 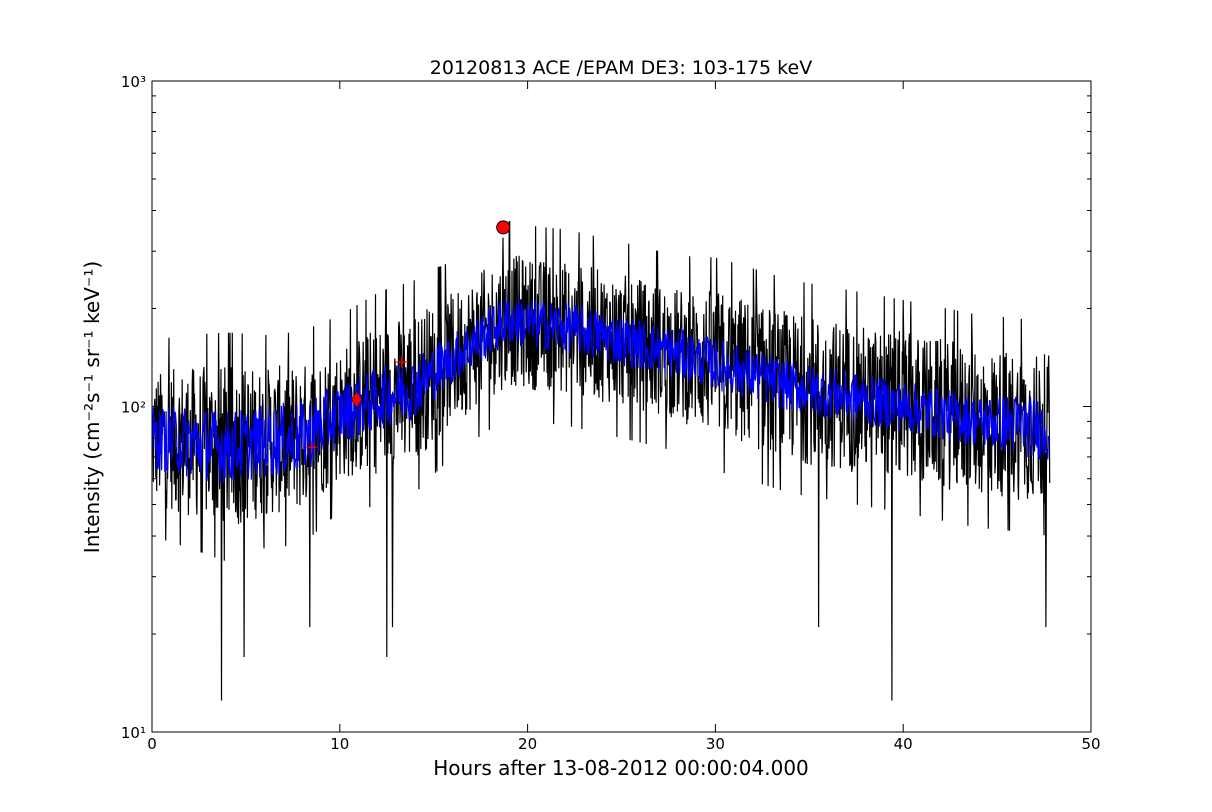 What do you see at coordinates (903, 744) in the screenshot?
I see `x-tick-label: 40` at bounding box center [903, 744].